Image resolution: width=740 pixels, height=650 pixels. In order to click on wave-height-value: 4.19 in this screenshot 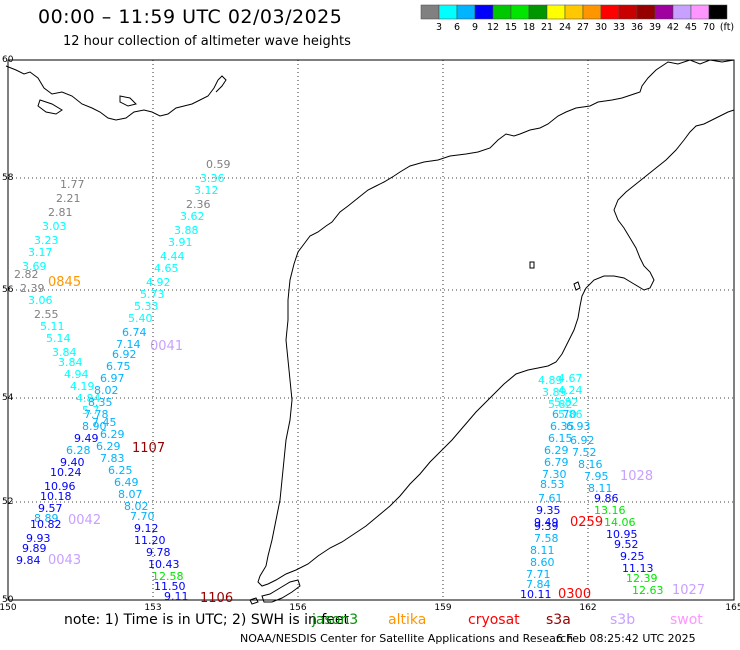, I will do `click(82, 386)`.